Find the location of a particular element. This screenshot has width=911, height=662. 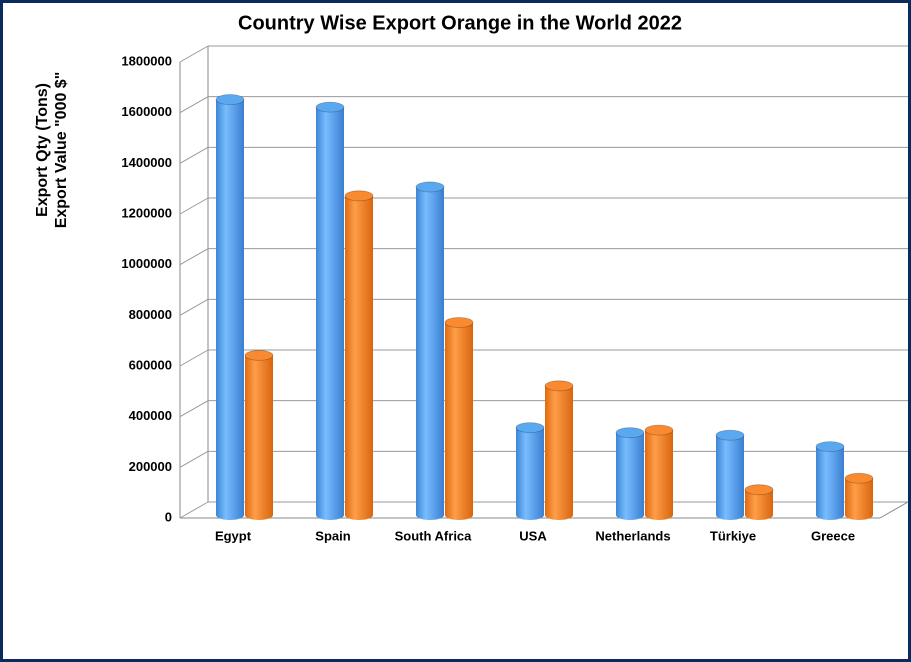

y-tick-label: 0 is located at coordinates (168, 516).